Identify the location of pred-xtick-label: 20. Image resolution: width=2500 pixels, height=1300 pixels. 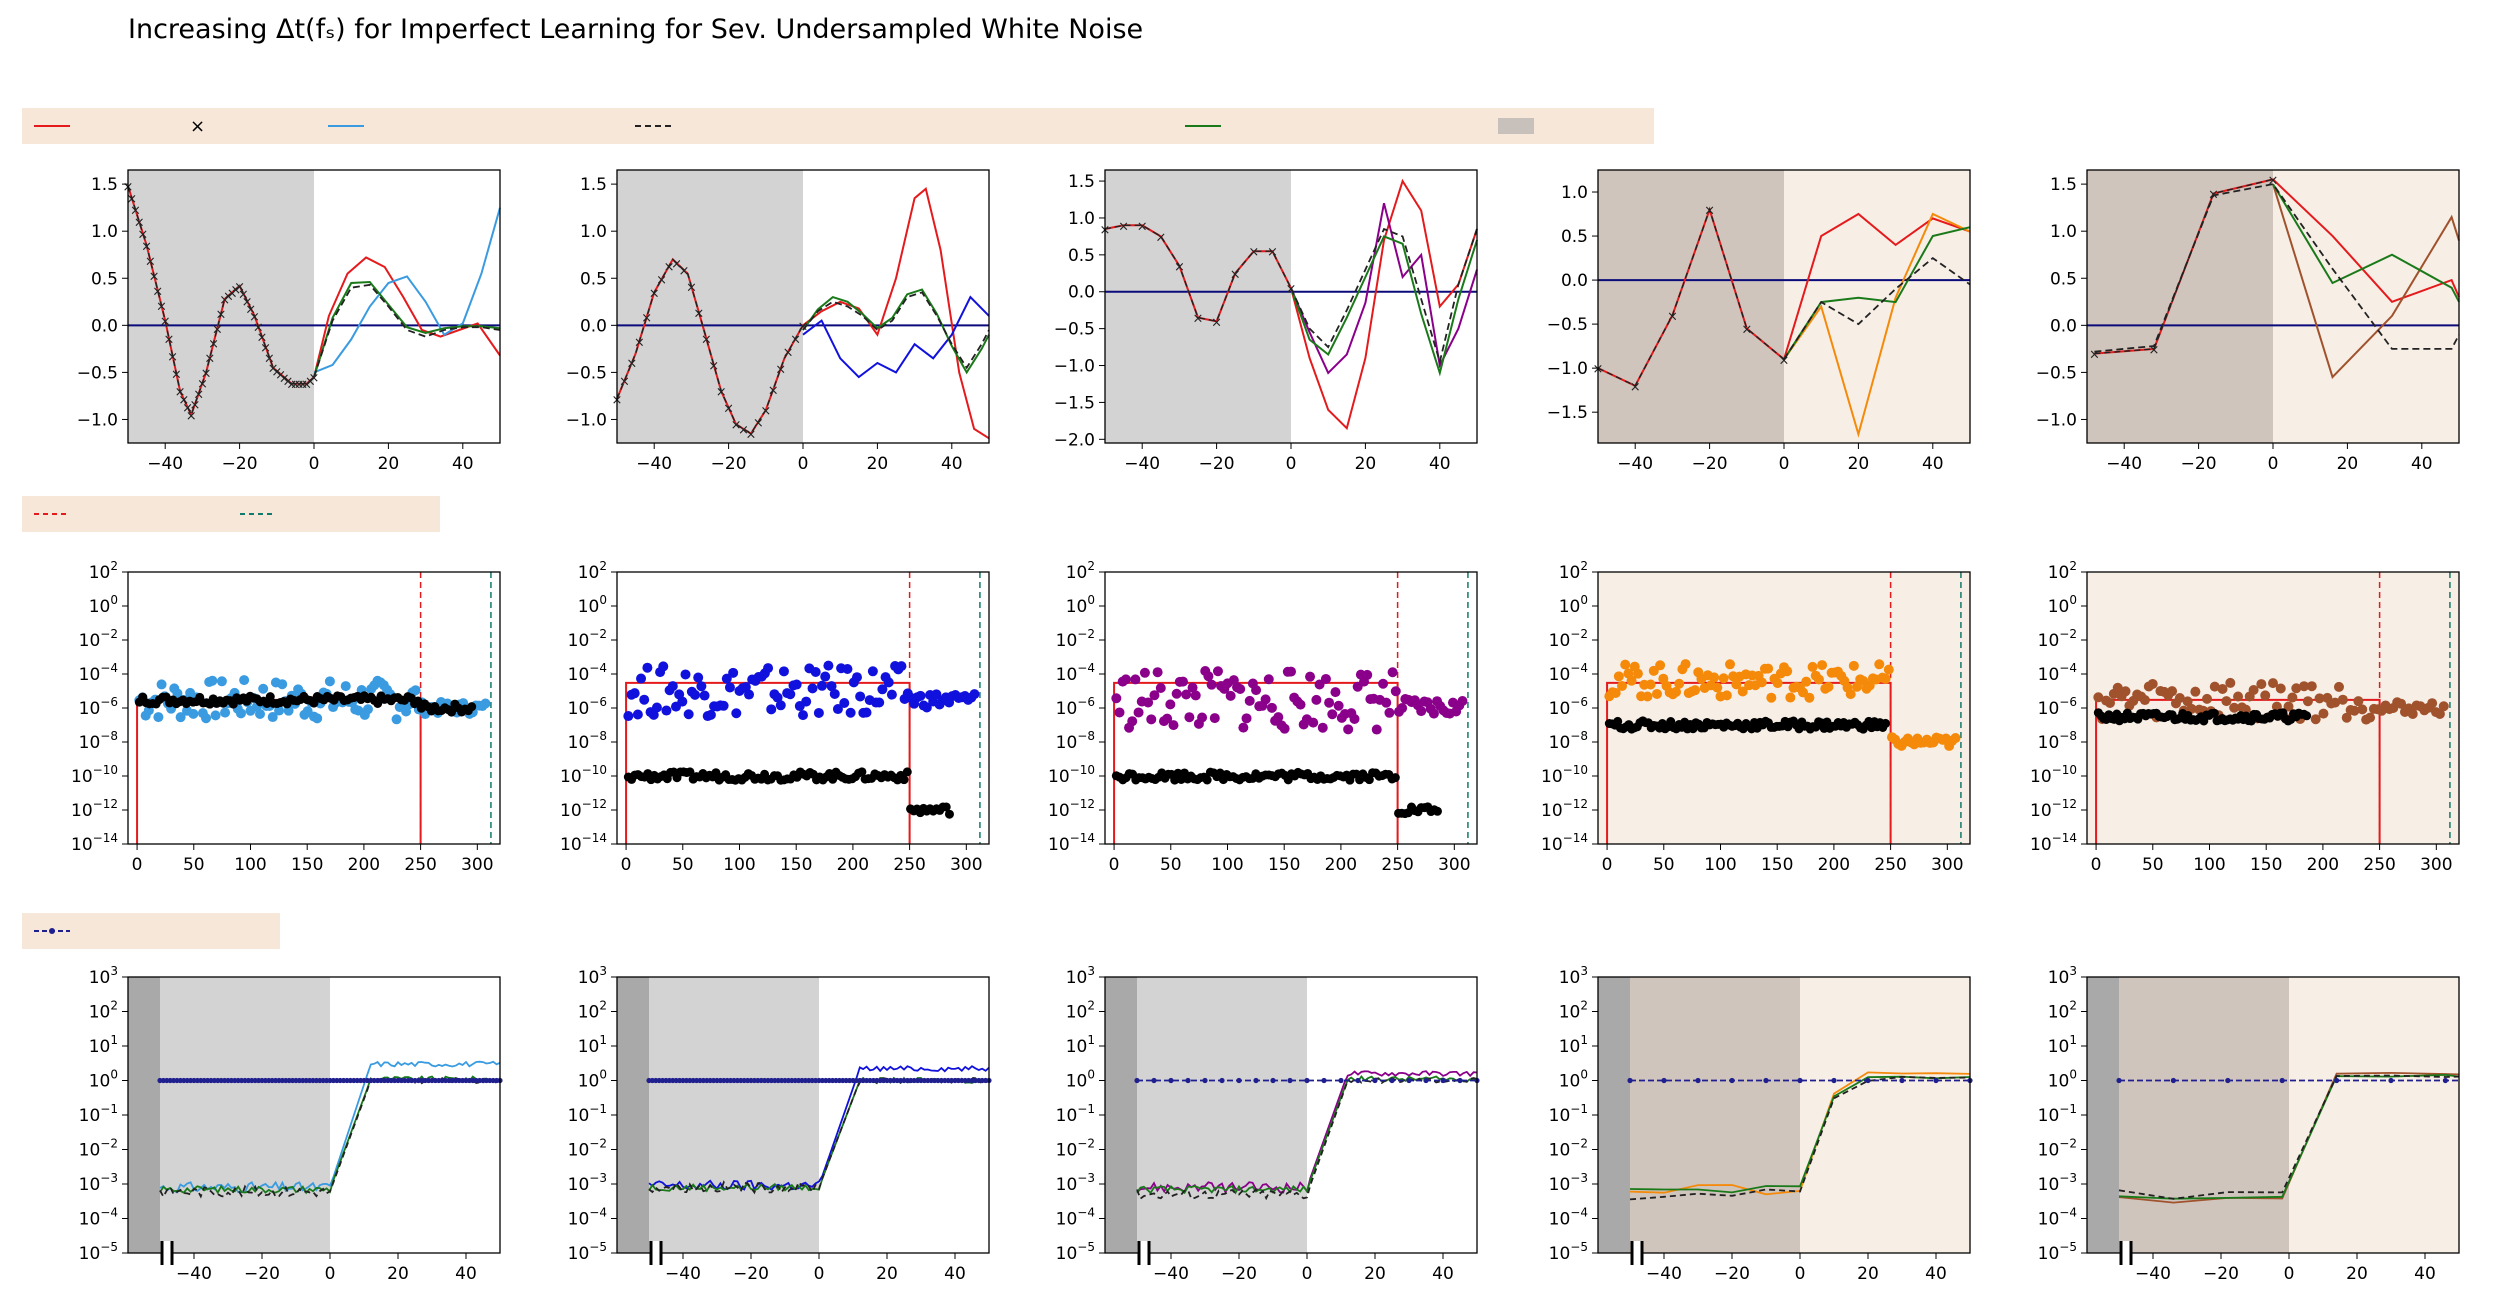
(389, 464).